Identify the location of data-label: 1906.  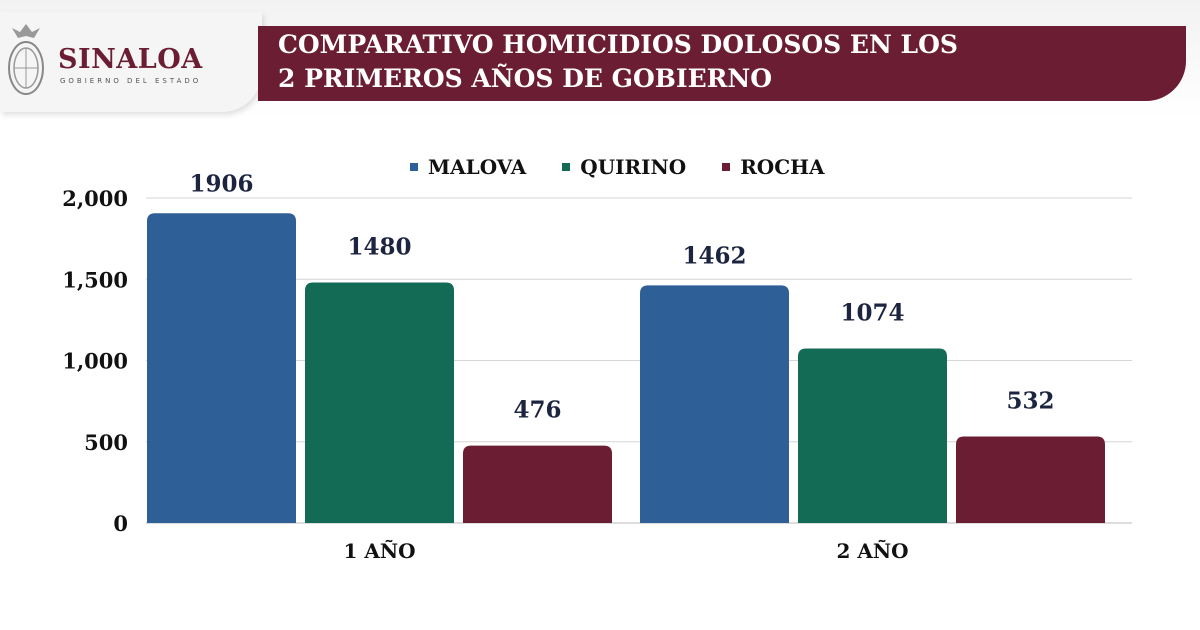
(221, 183).